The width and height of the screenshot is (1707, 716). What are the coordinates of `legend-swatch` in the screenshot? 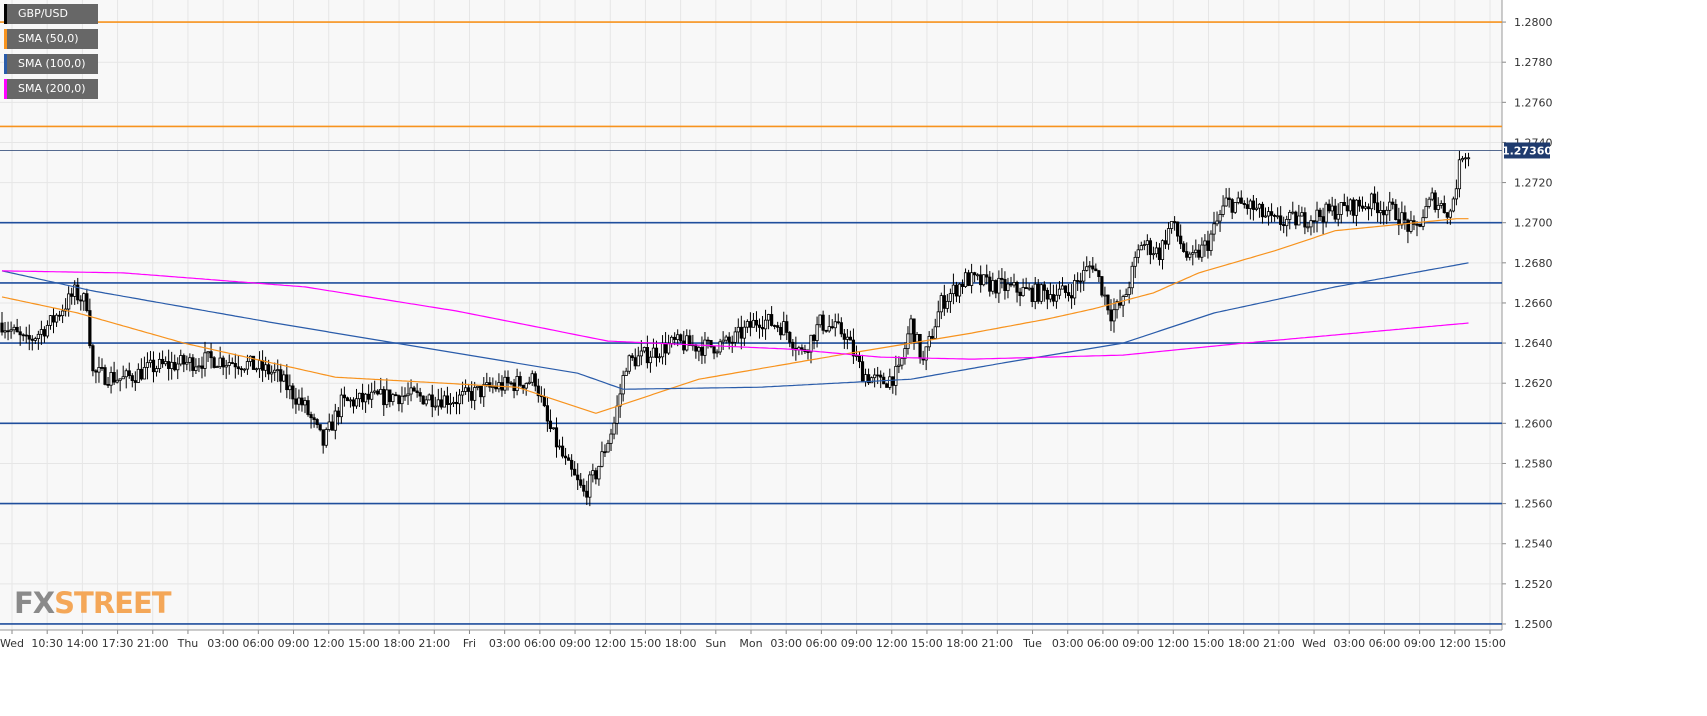 It's located at (5, 39).